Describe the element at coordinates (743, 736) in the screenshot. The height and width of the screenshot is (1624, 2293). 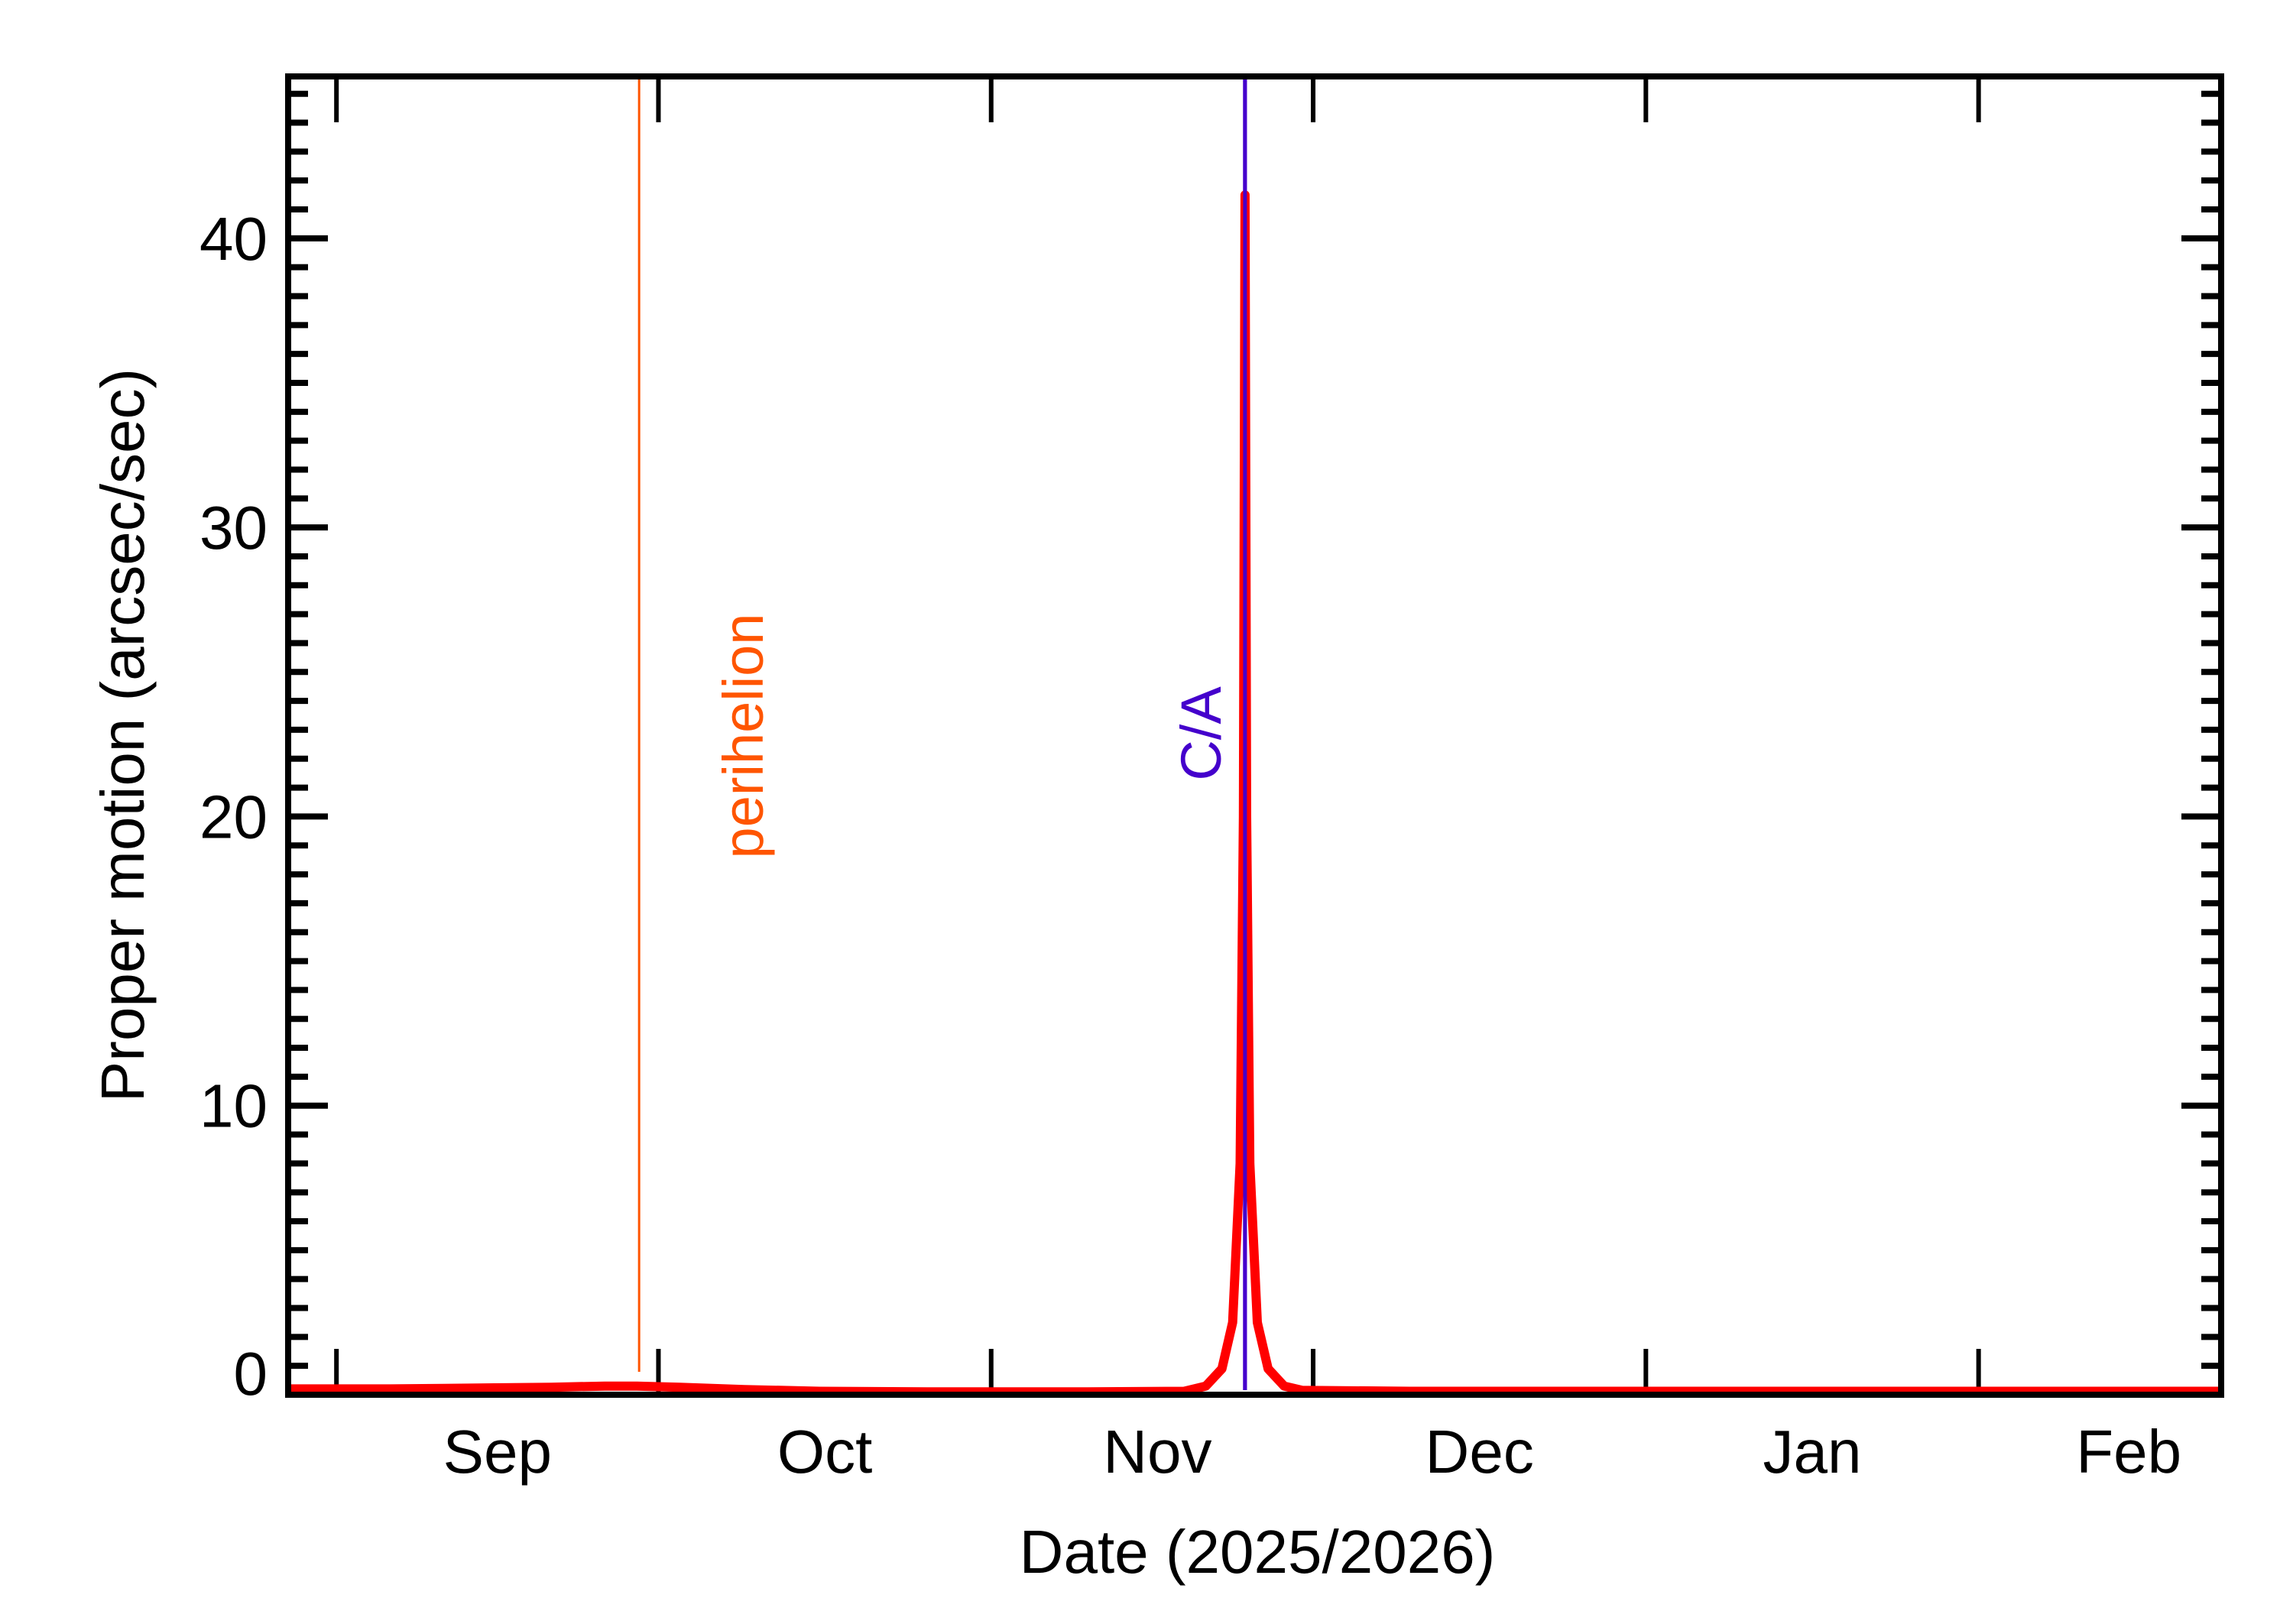
I see `perihelion-label: perihelion` at that location.